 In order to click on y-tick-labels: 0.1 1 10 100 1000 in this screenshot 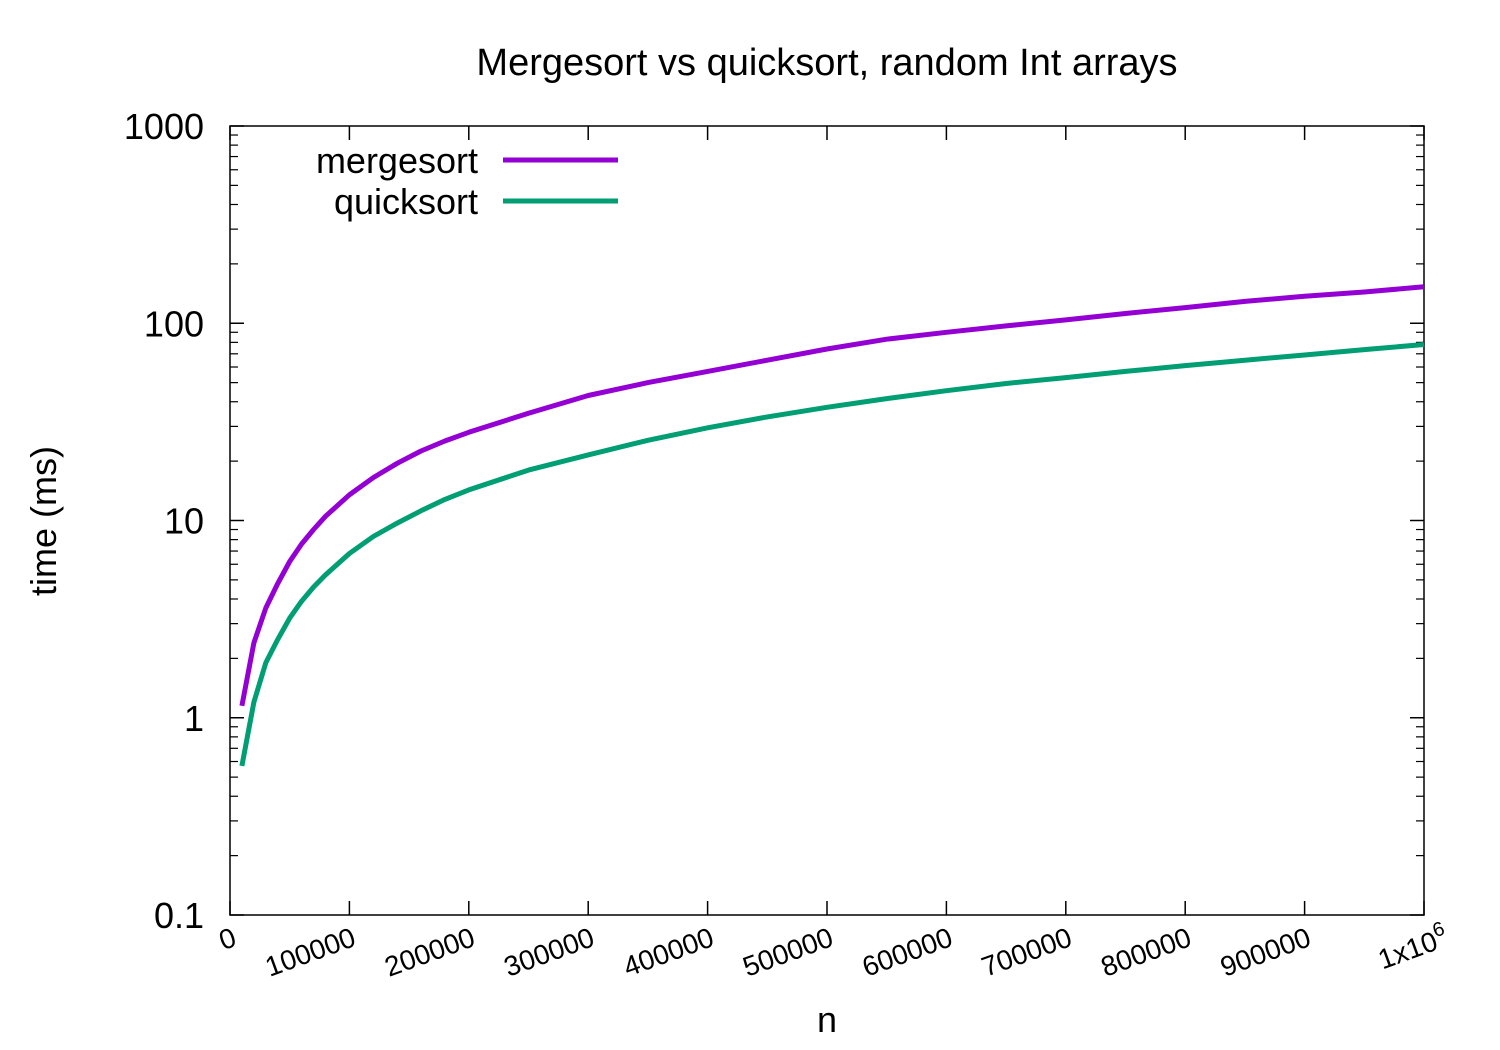, I will do `click(164, 521)`.